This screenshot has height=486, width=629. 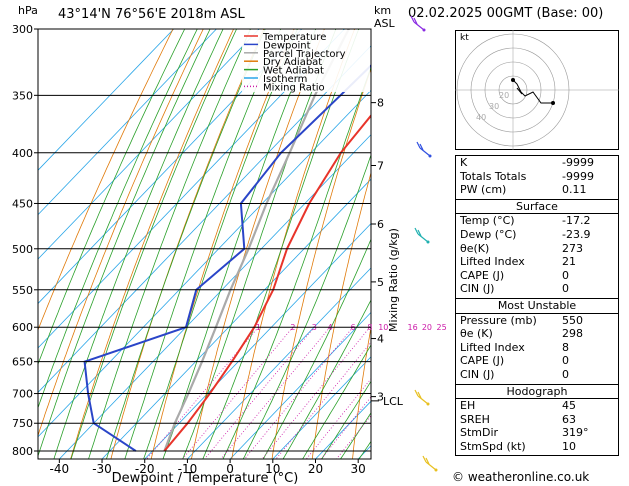 I want to click on hodograph-start-dot, so click(x=513, y=80).